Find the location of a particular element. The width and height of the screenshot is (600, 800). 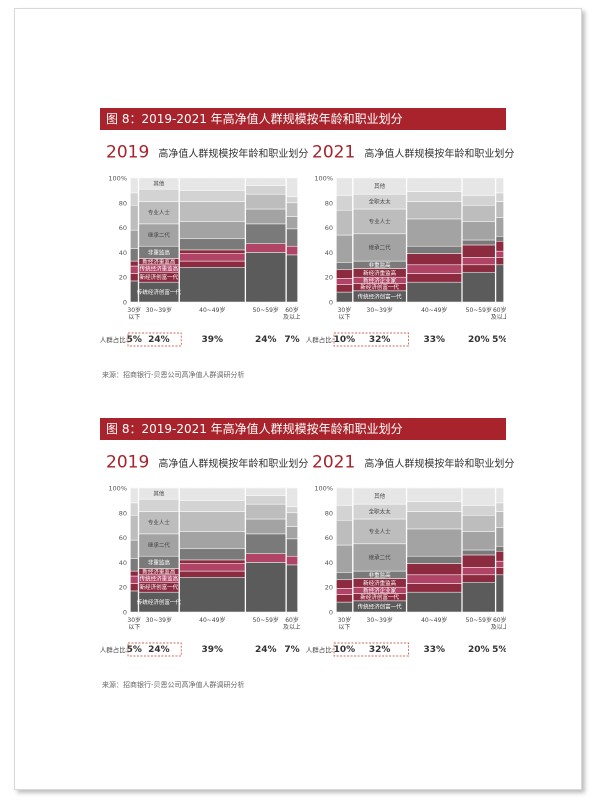

x-category-label: 30~39岁 is located at coordinates (159, 620).